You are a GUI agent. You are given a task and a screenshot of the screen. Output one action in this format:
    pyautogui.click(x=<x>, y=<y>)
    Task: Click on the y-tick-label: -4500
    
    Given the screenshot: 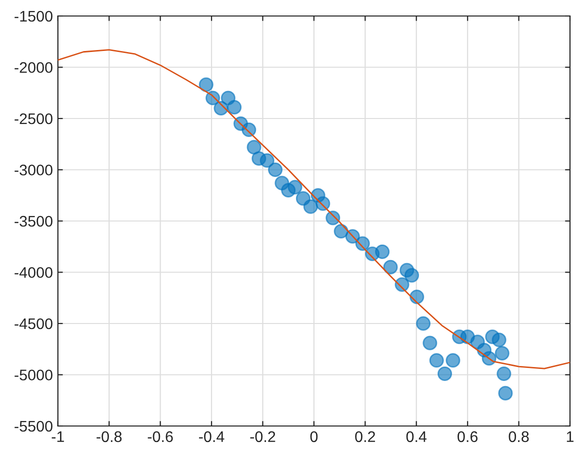 What is the action you would take?
    pyautogui.click(x=33, y=324)
    